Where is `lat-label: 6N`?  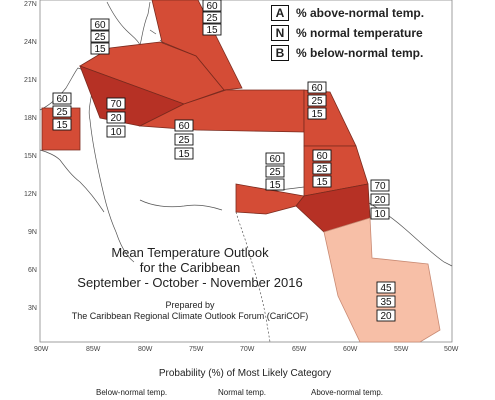
lat-label: 6N is located at coordinates (32, 270).